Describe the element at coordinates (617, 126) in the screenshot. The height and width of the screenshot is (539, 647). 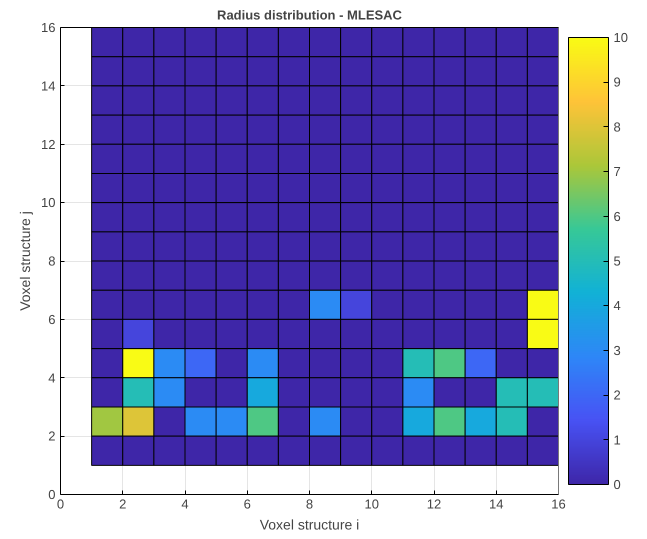
I see `color-bar-label: 8` at that location.